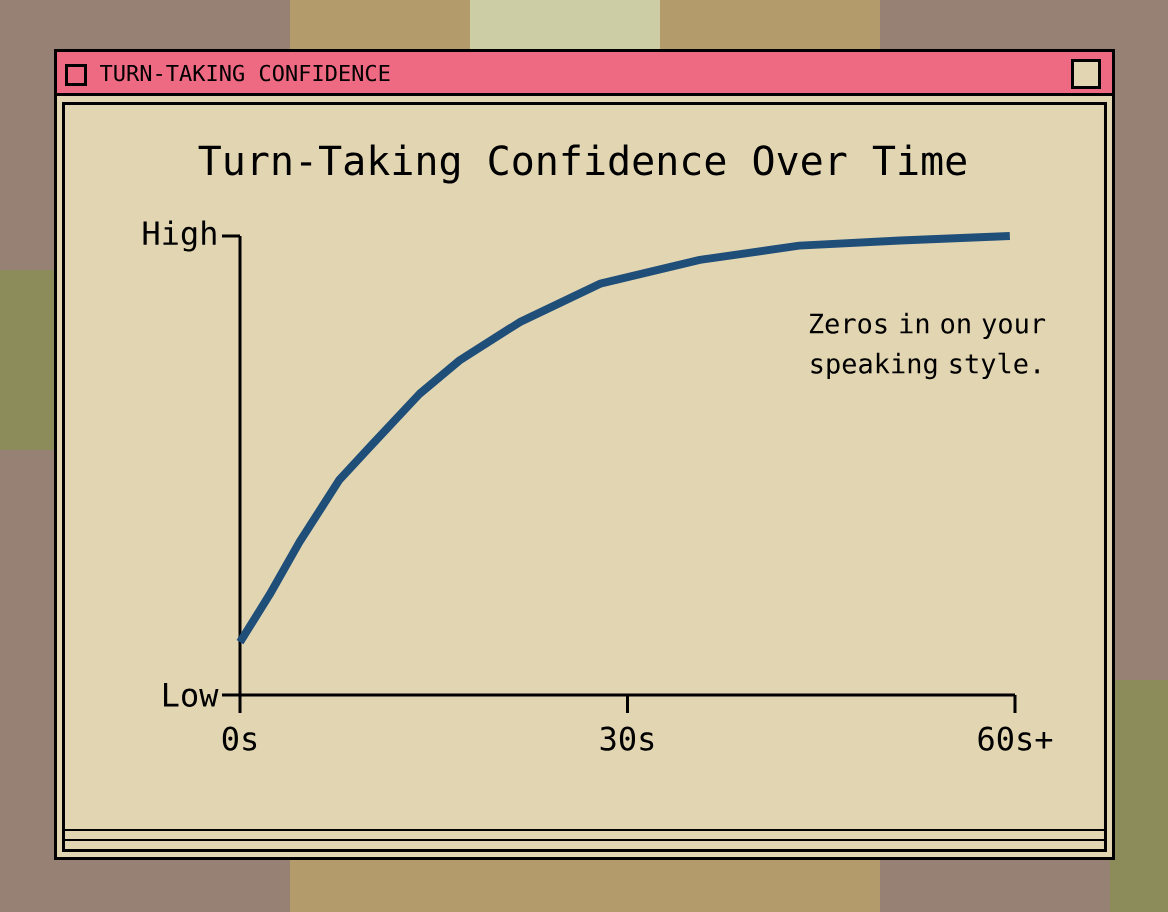 The height and width of the screenshot is (912, 1168). Describe the element at coordinates (1015, 738) in the screenshot. I see `x-tick-label: 60s+` at that location.